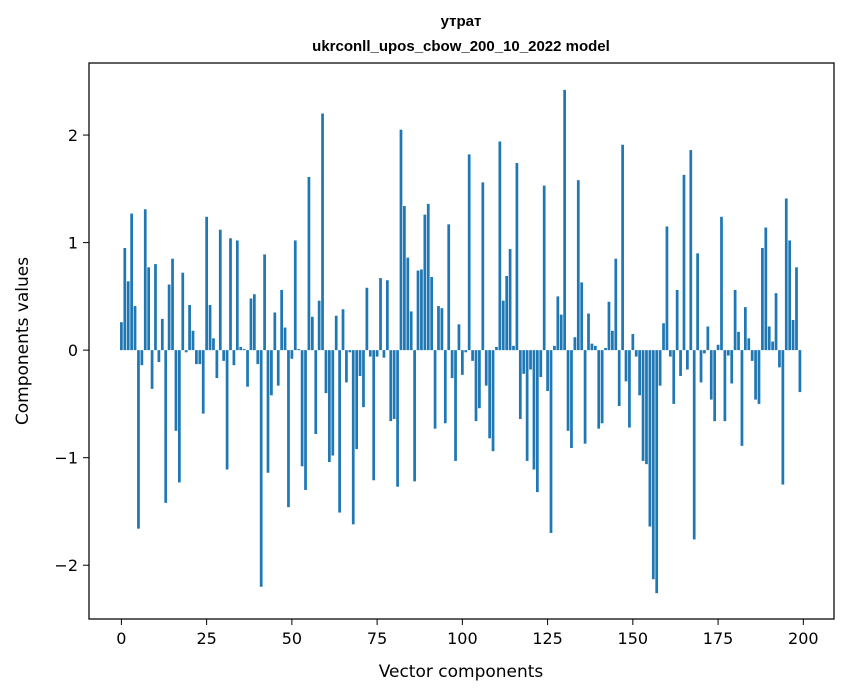 The height and width of the screenshot is (696, 847). What do you see at coordinates (23, 341) in the screenshot?
I see `y-axis-label: Components values` at bounding box center [23, 341].